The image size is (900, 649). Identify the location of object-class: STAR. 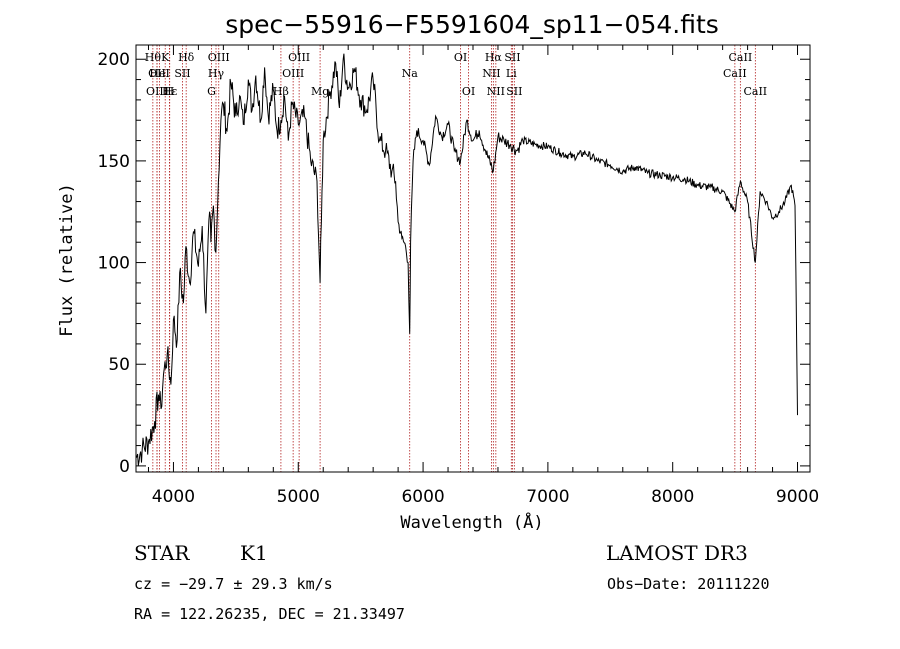
(162, 553).